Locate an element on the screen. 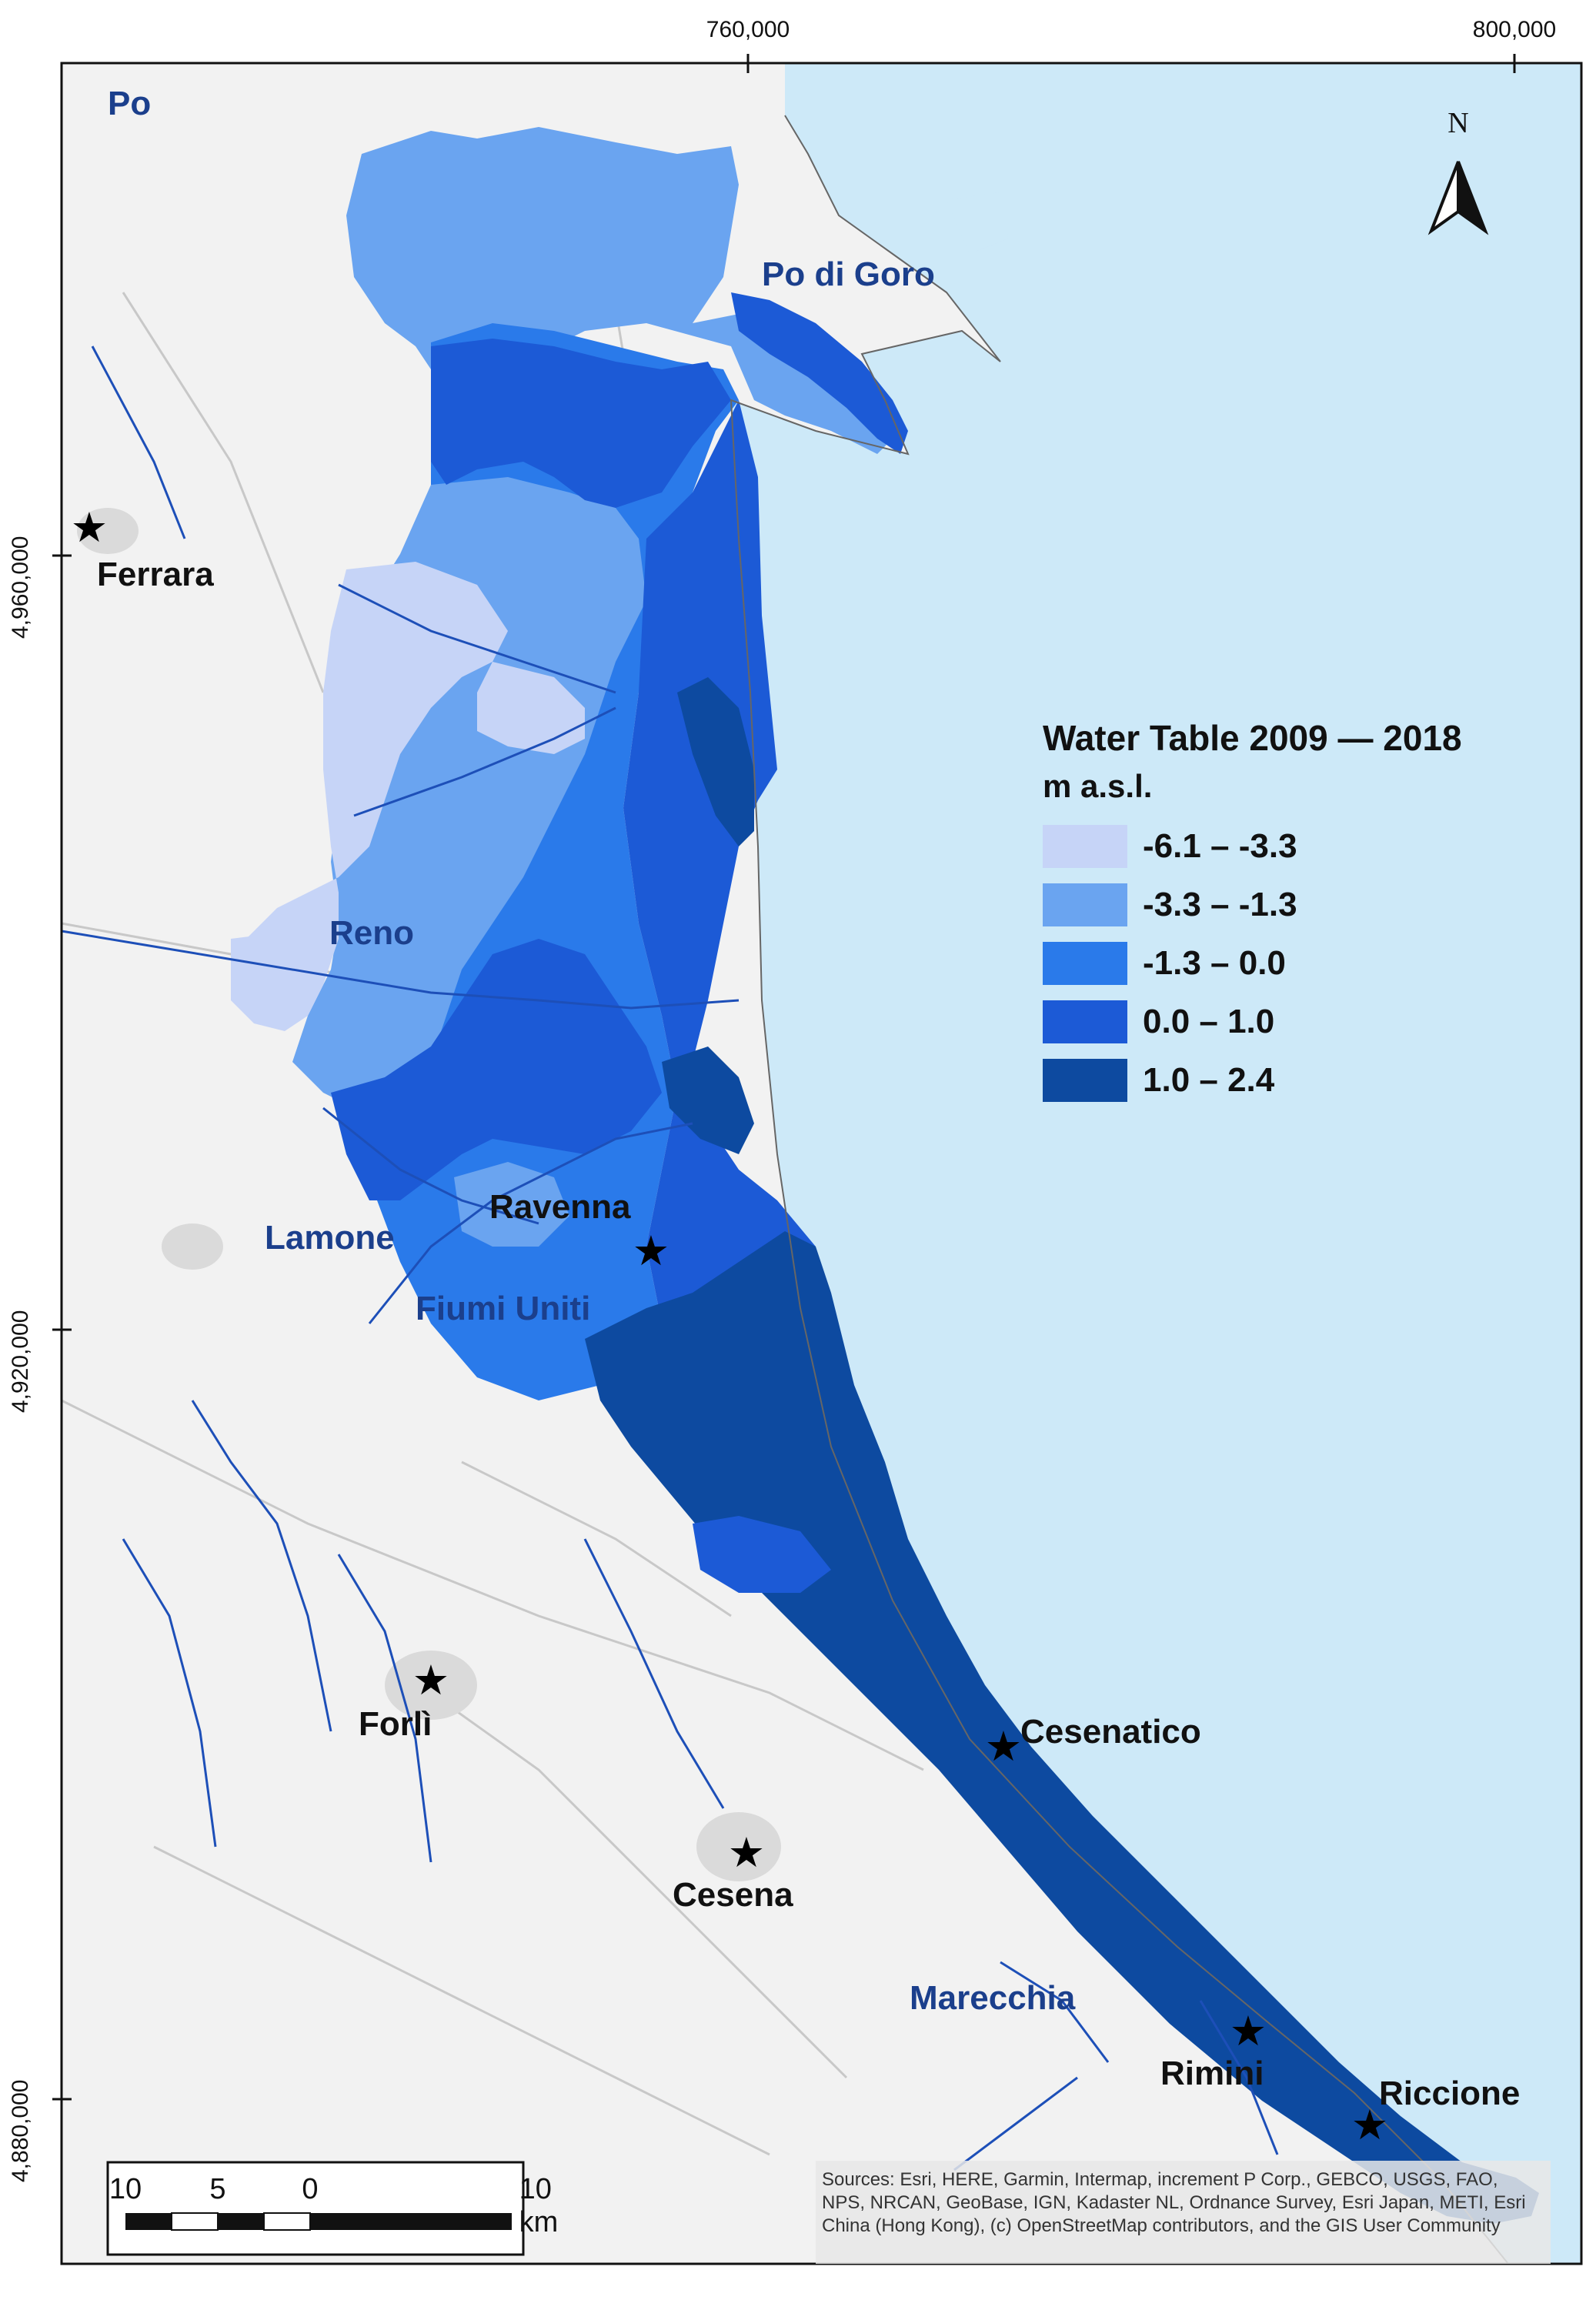 This screenshot has width=1596, height=2300. river-label-po-di-goro: Po di Goro is located at coordinates (848, 274).